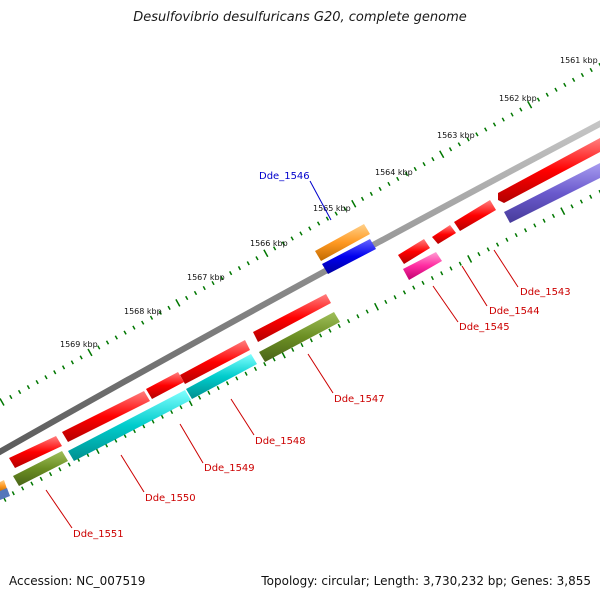 Image resolution: width=600 pixels, height=600 pixels. Describe the element at coordinates (229, 468) in the screenshot. I see `gene-label-dde-1549: Dde_1549` at that location.